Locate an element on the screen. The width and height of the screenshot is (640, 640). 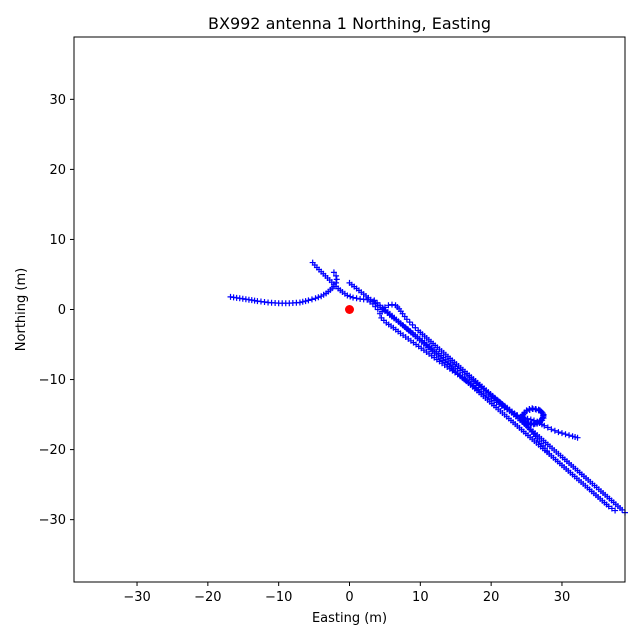
chart-title: BX992 antenna 1 Northing, Easting is located at coordinates (349, 23).